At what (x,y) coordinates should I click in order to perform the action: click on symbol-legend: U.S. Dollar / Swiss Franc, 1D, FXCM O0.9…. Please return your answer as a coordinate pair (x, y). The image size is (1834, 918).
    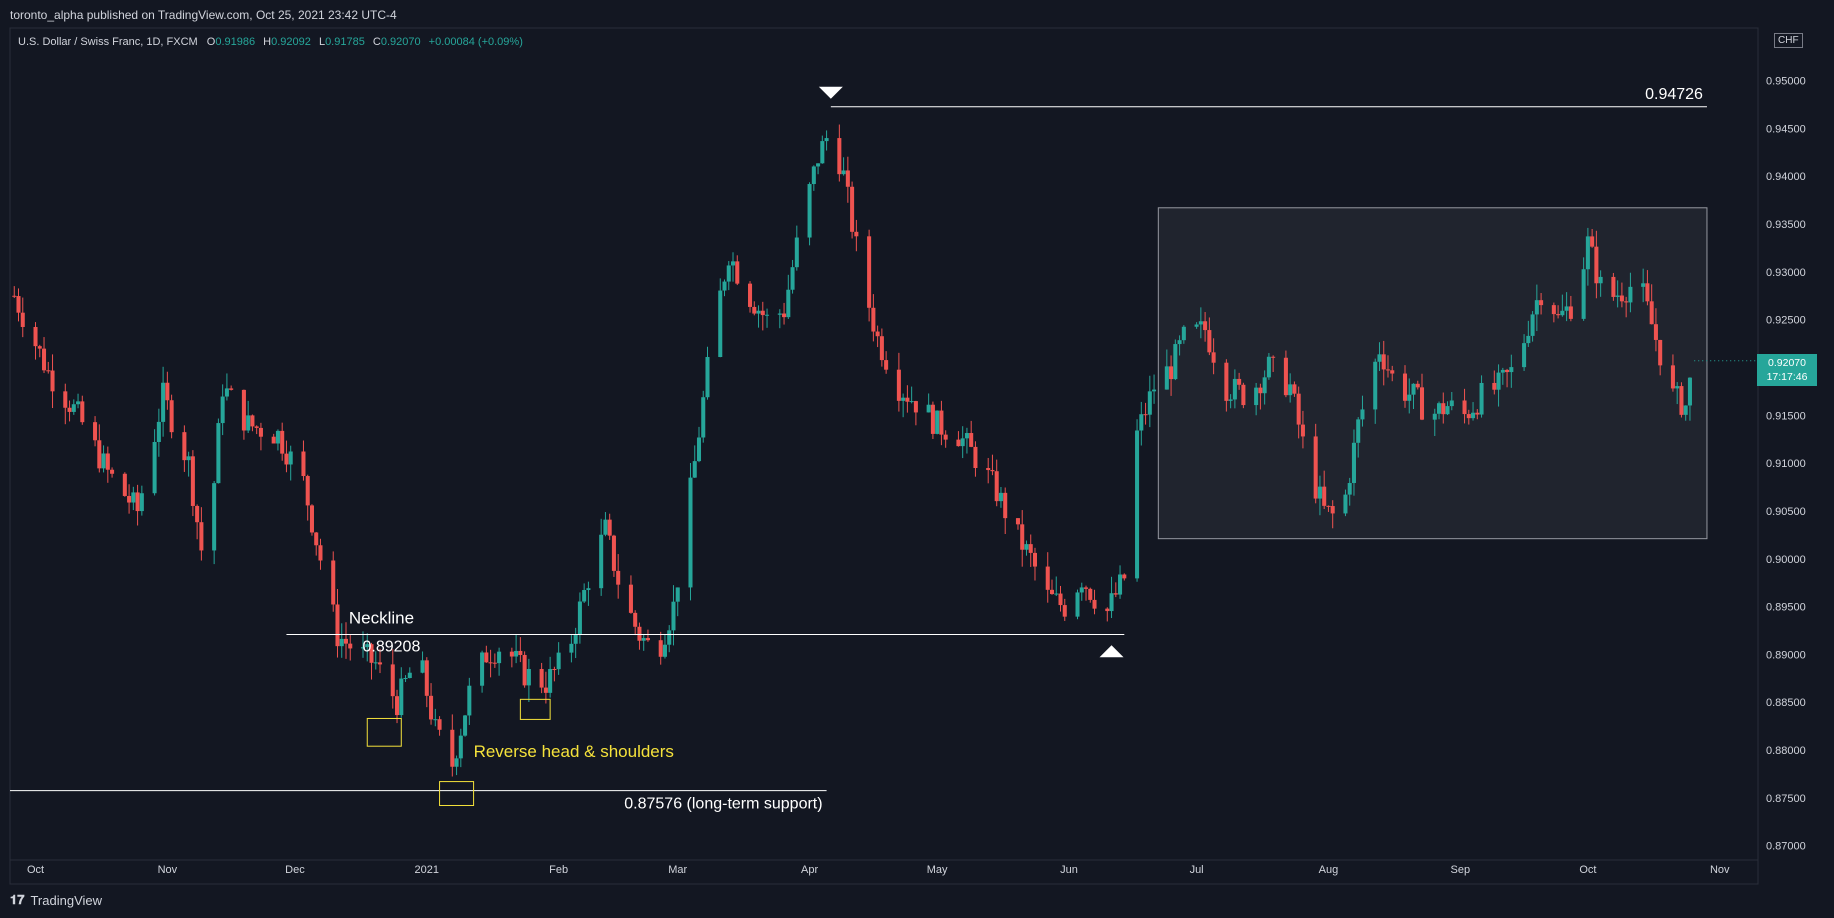
    Looking at the image, I should click on (270, 42).